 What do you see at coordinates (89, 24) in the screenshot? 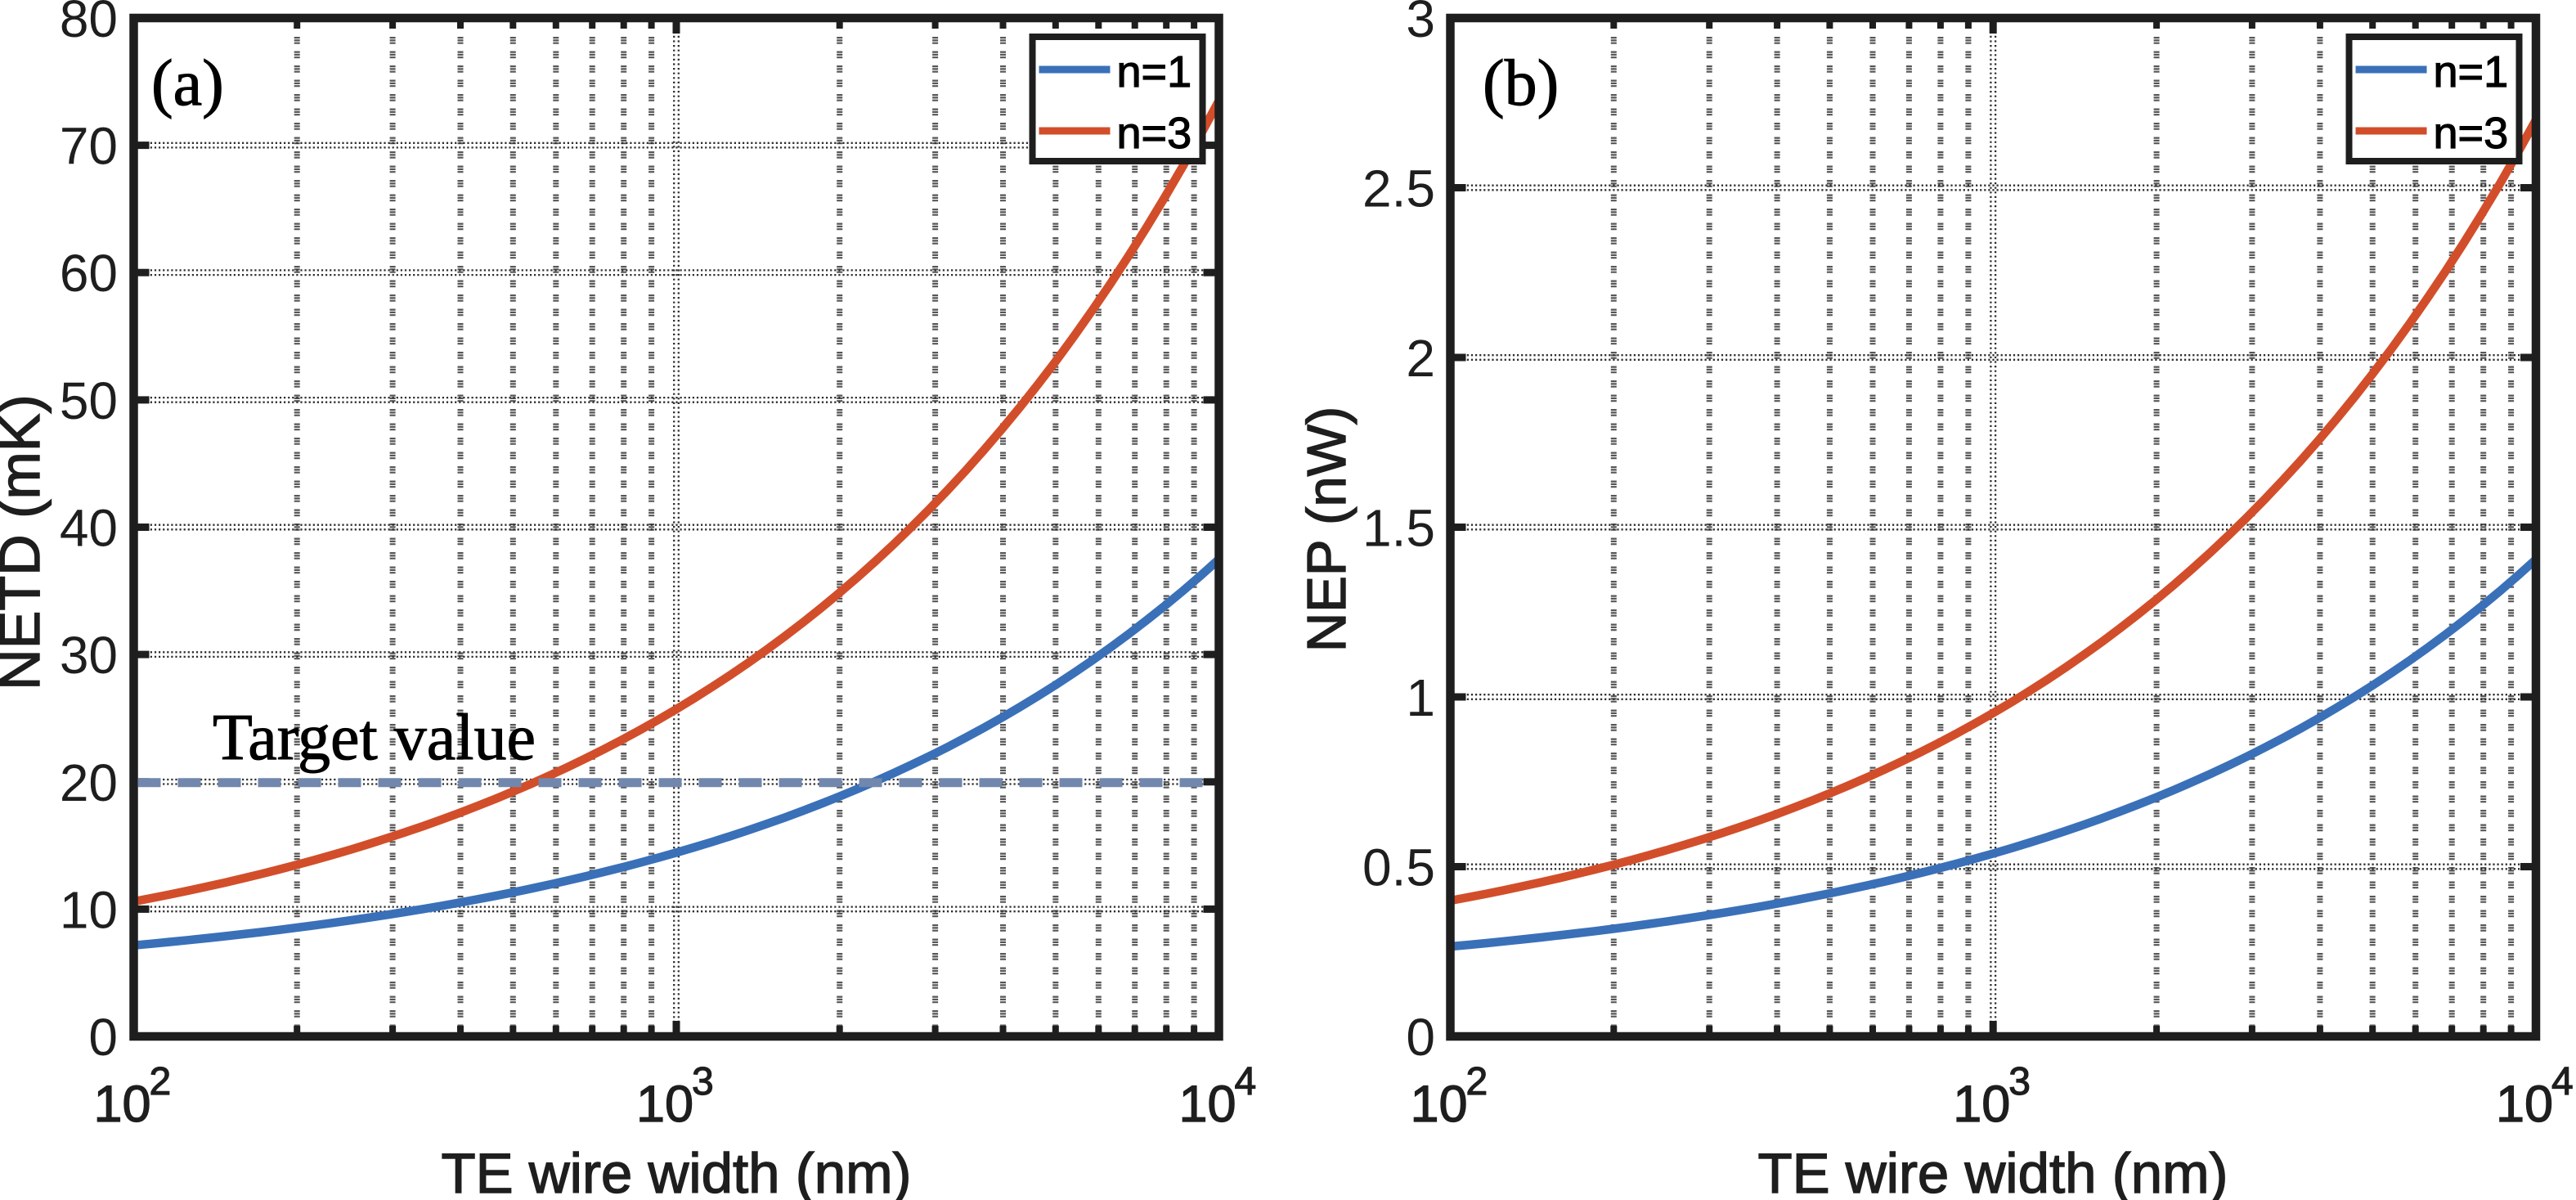
I see `svg-text: 80` at bounding box center [89, 24].